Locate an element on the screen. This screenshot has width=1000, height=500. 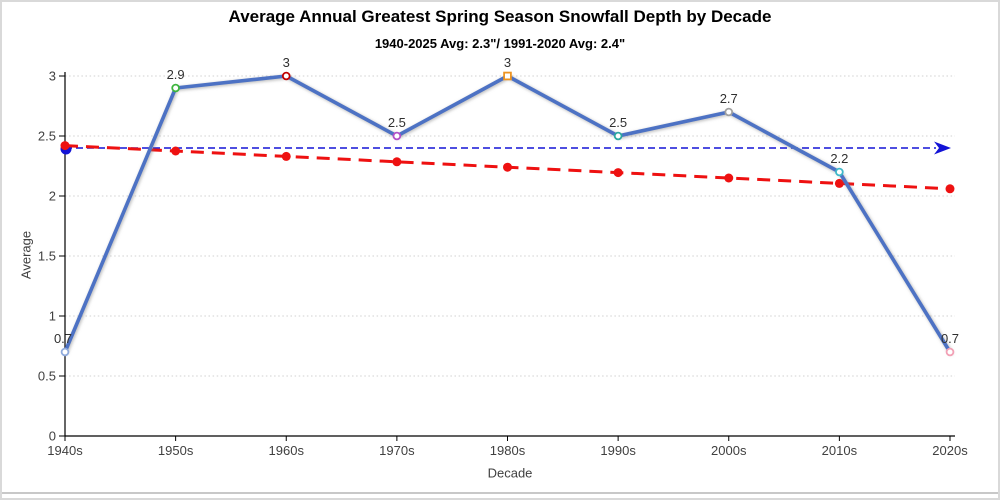
data-label: 2.2 is located at coordinates (839, 158).